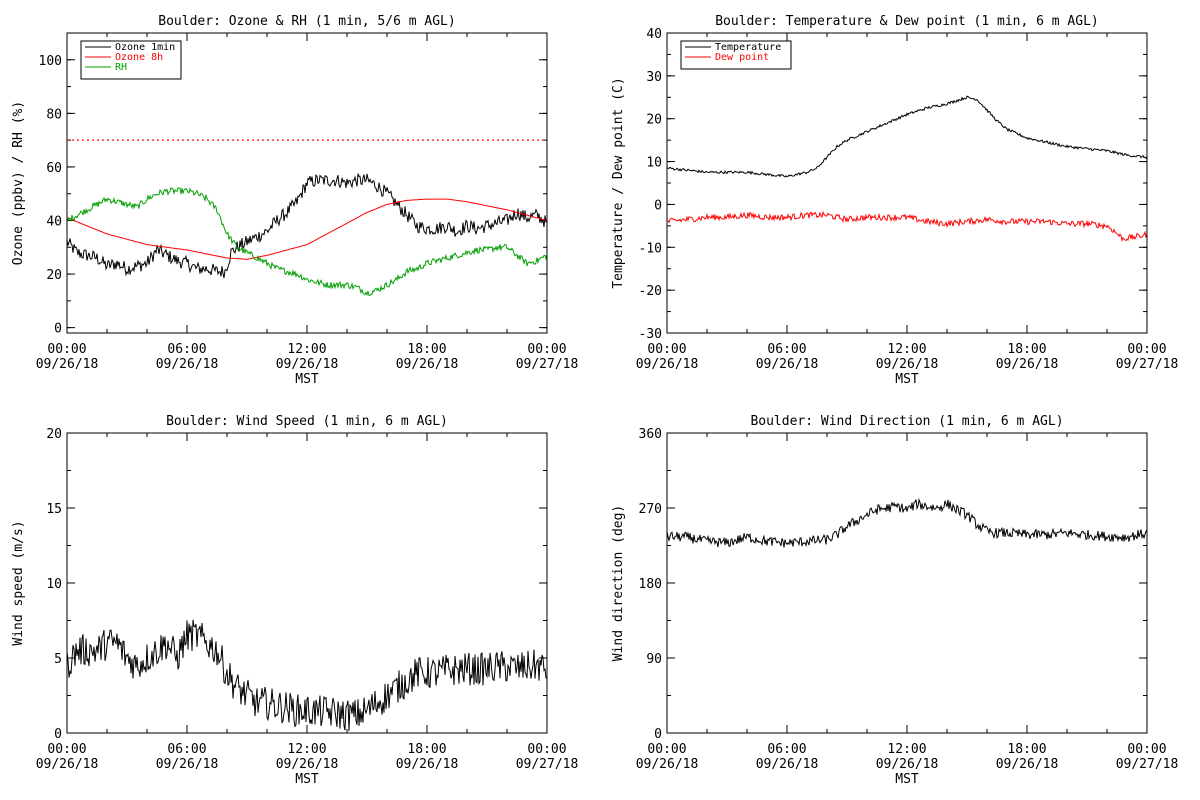  Describe the element at coordinates (654, 77) in the screenshot. I see `y-tick-label: 30` at that location.